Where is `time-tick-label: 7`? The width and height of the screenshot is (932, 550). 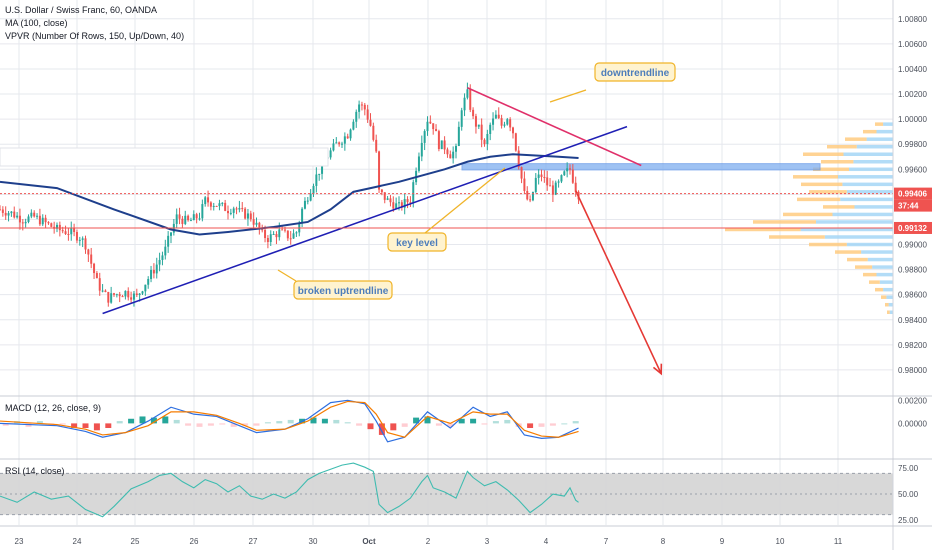 time-tick-label: 7 is located at coordinates (606, 541).